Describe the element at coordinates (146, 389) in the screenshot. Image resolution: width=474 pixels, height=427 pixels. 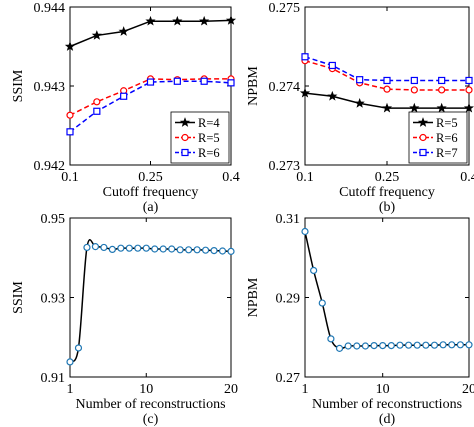
I see `x-tick-label: 10` at that location.